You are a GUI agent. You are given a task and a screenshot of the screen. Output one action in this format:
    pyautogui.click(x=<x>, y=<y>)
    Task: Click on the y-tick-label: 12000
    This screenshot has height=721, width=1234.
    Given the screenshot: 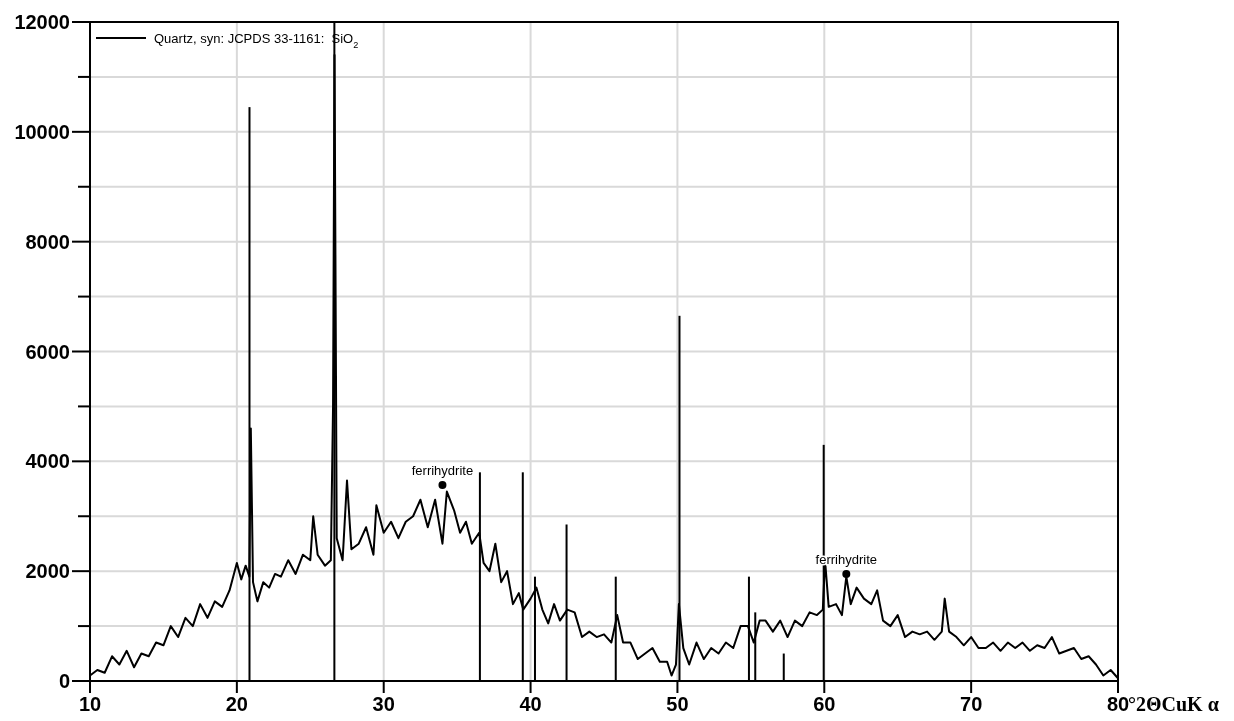 What is the action you would take?
    pyautogui.click(x=42, y=22)
    